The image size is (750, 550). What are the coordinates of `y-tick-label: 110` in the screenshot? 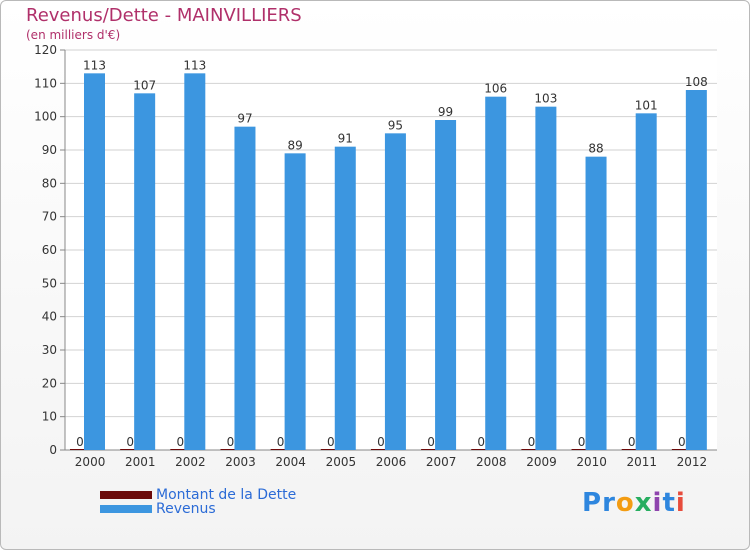 It's located at (45, 83).